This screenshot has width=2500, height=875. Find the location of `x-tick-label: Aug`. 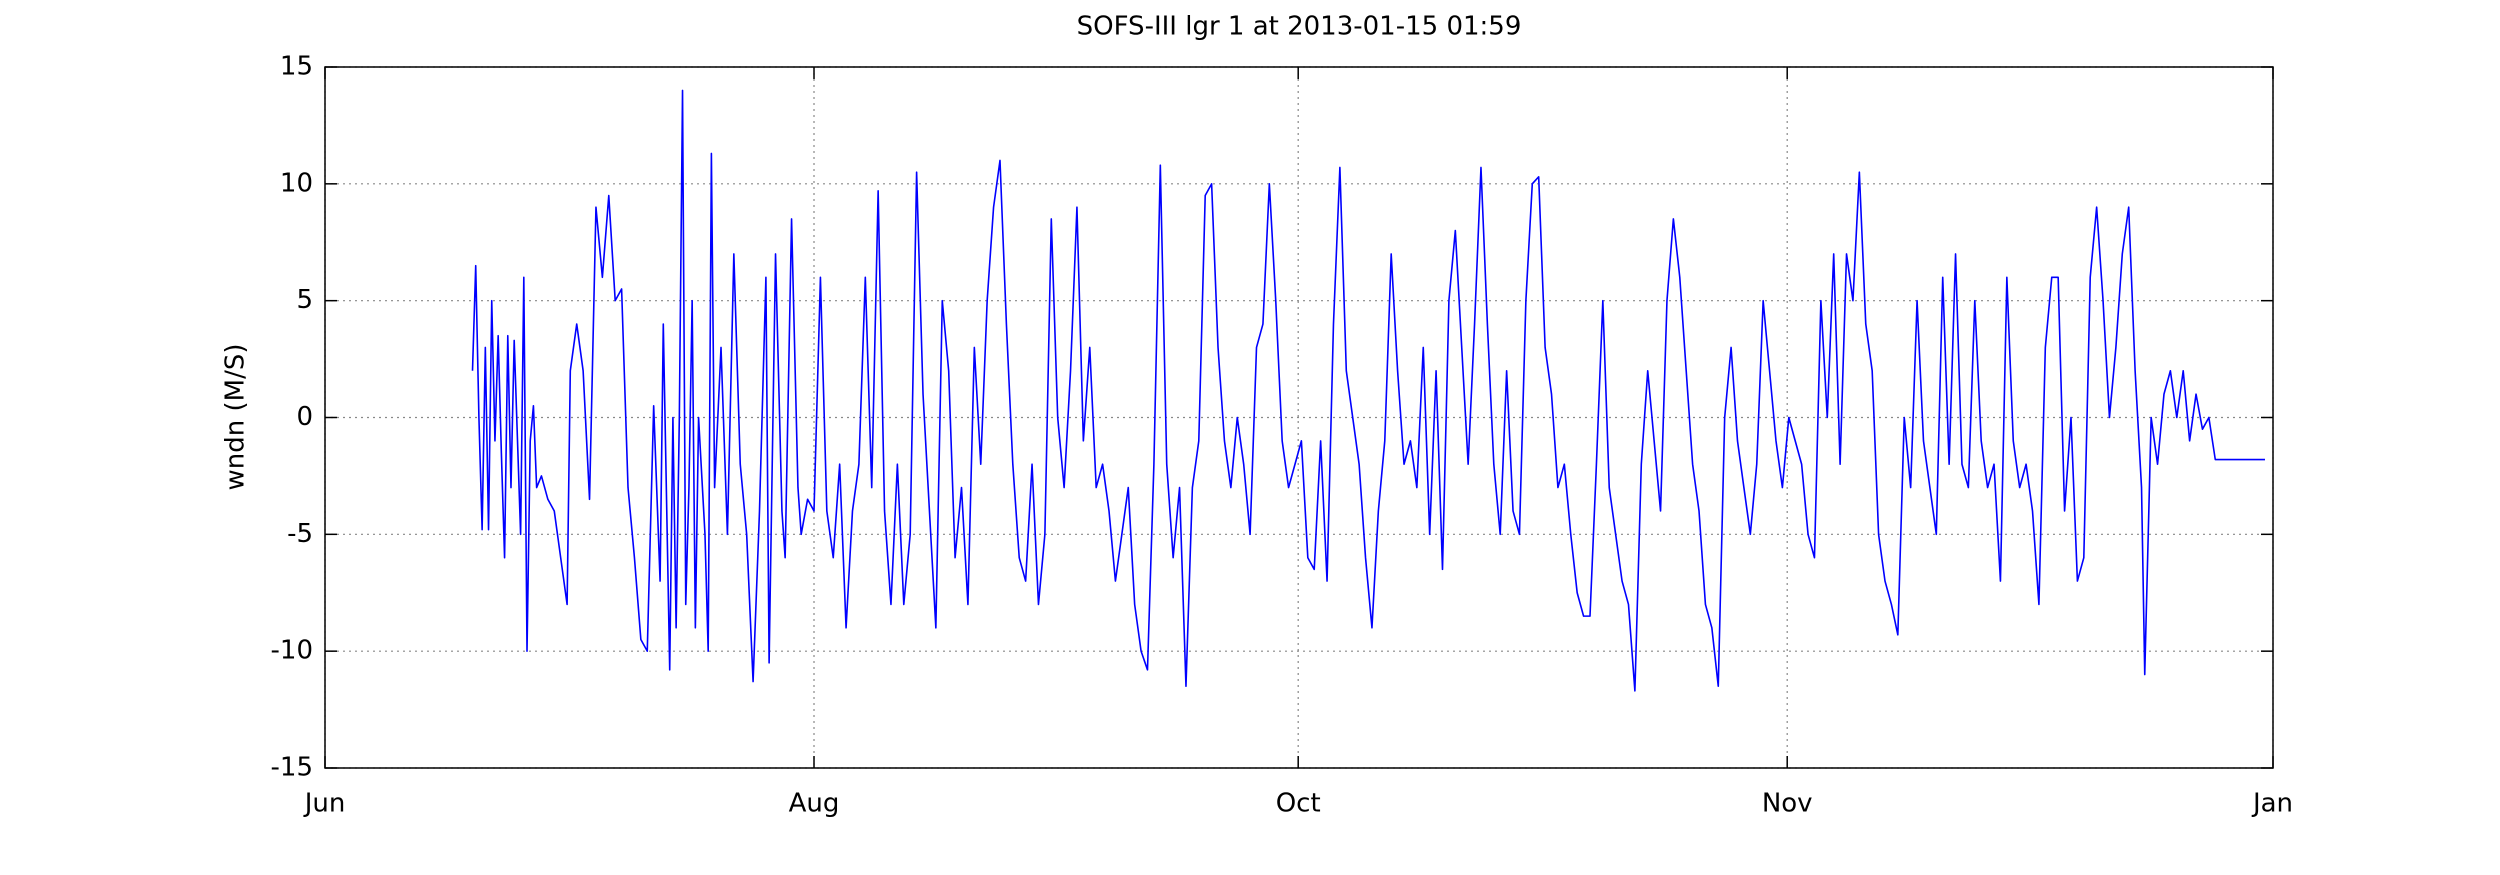

x-tick-label: Aug is located at coordinates (814, 804).